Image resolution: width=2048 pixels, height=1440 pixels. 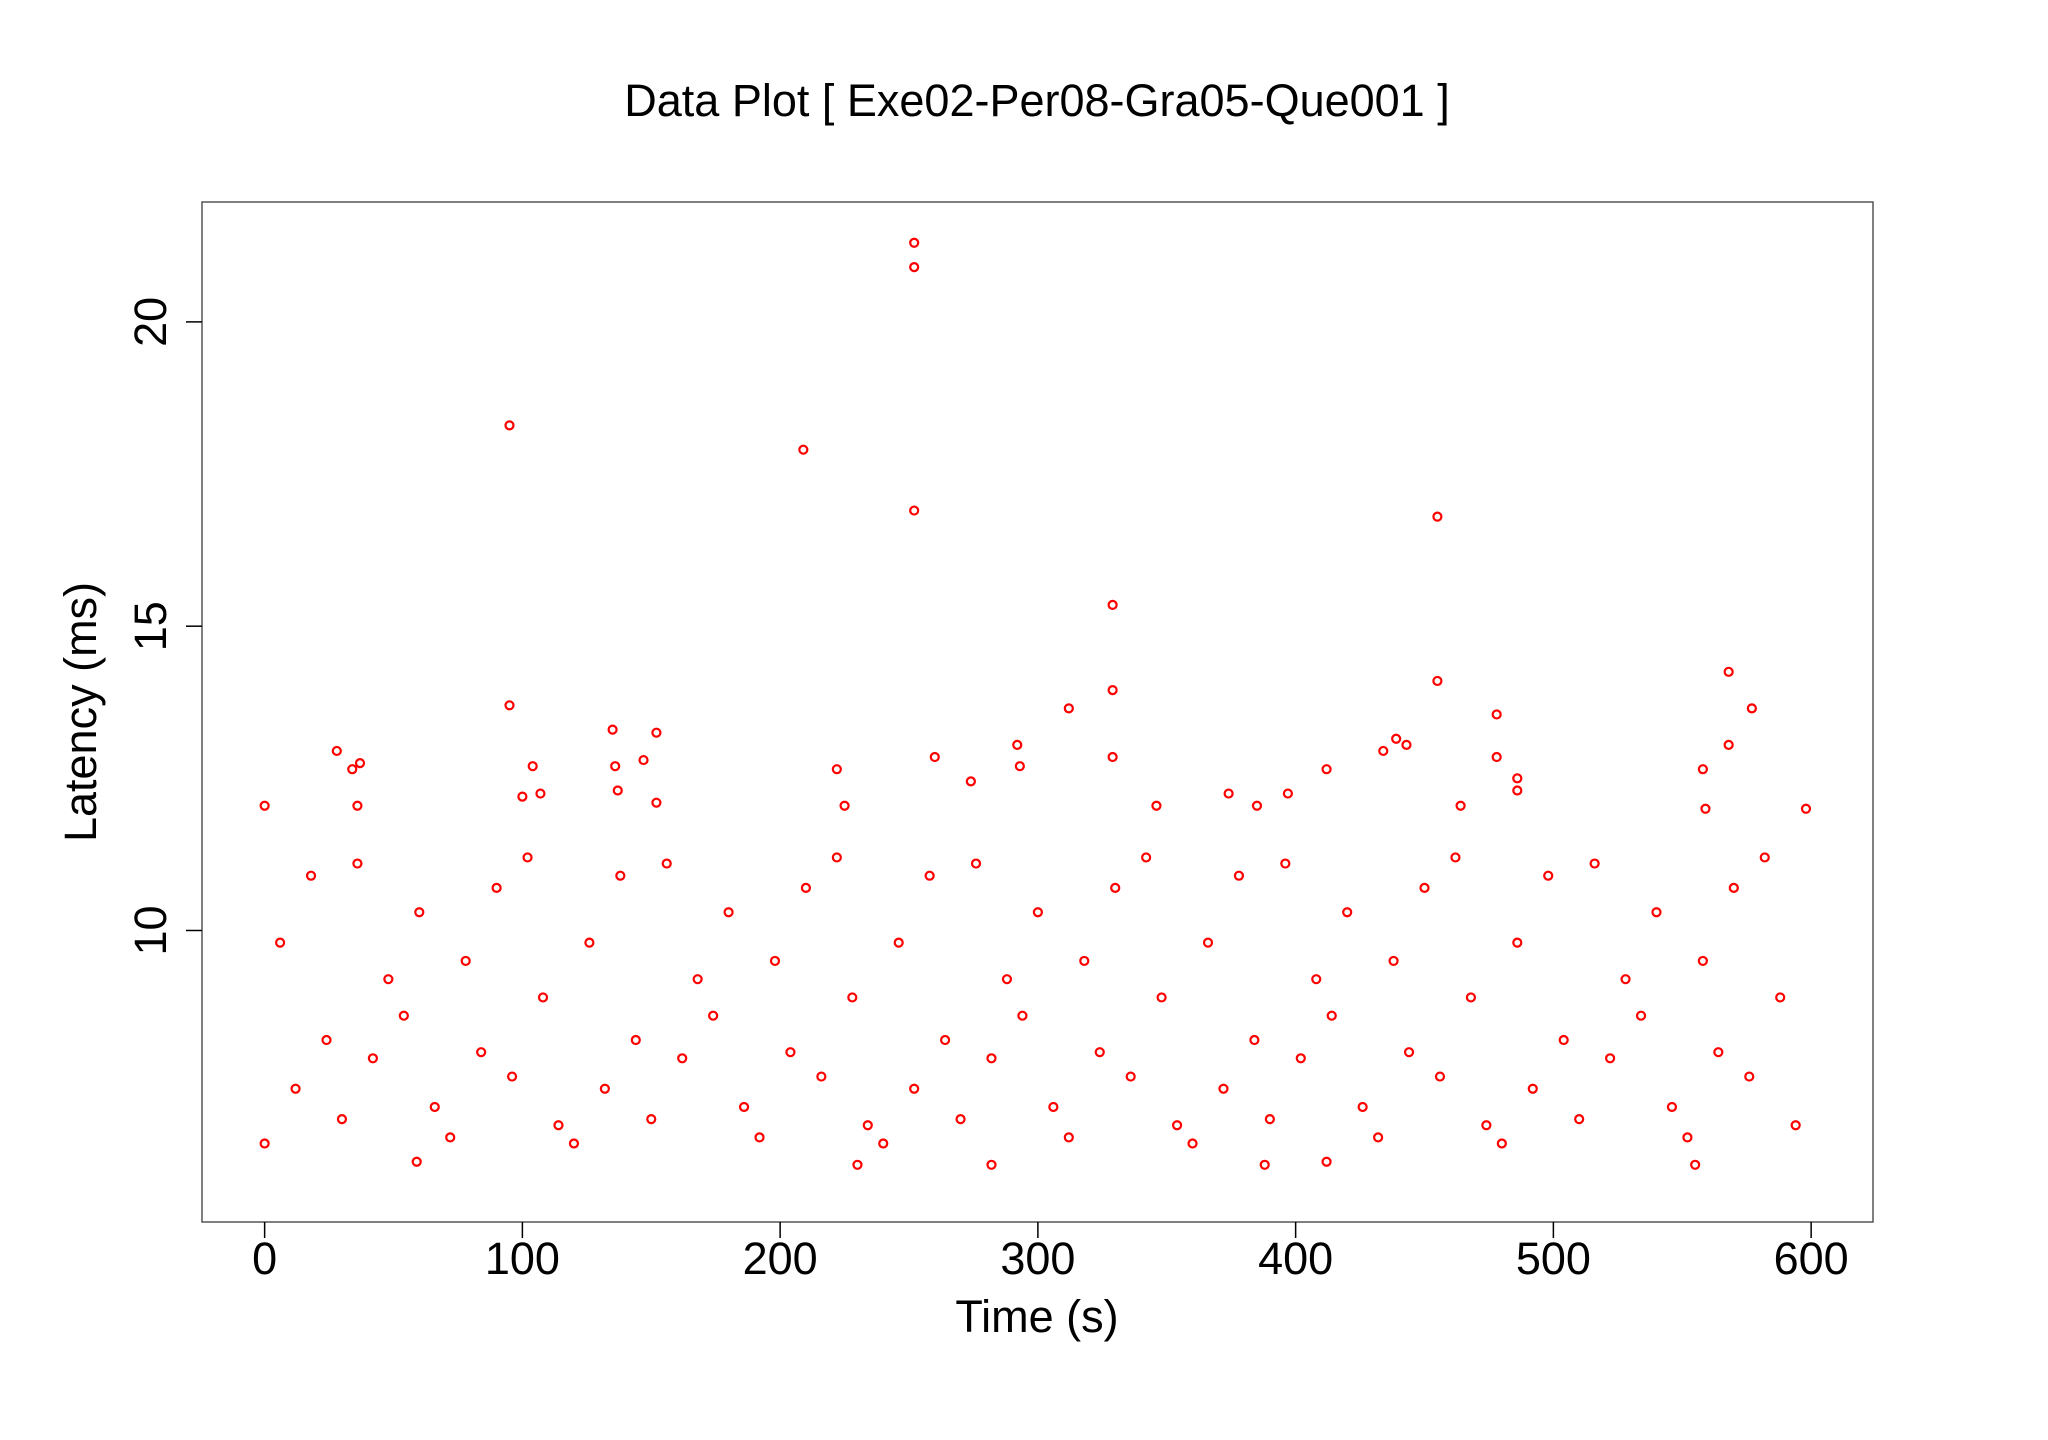 I want to click on y-tick-label: 15, so click(x=150, y=626).